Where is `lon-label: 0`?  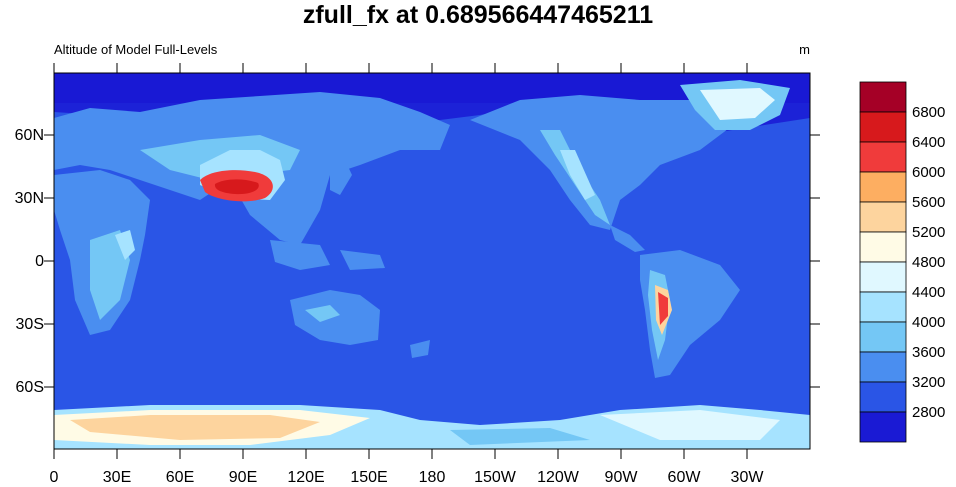 lon-label: 0 is located at coordinates (54, 477).